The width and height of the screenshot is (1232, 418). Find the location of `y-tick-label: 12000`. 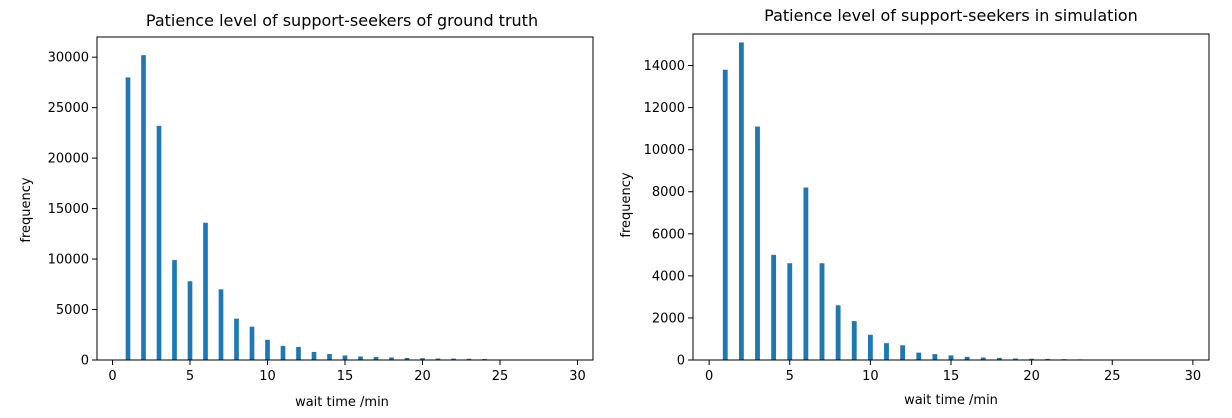

y-tick-label: 12000 is located at coordinates (664, 108).